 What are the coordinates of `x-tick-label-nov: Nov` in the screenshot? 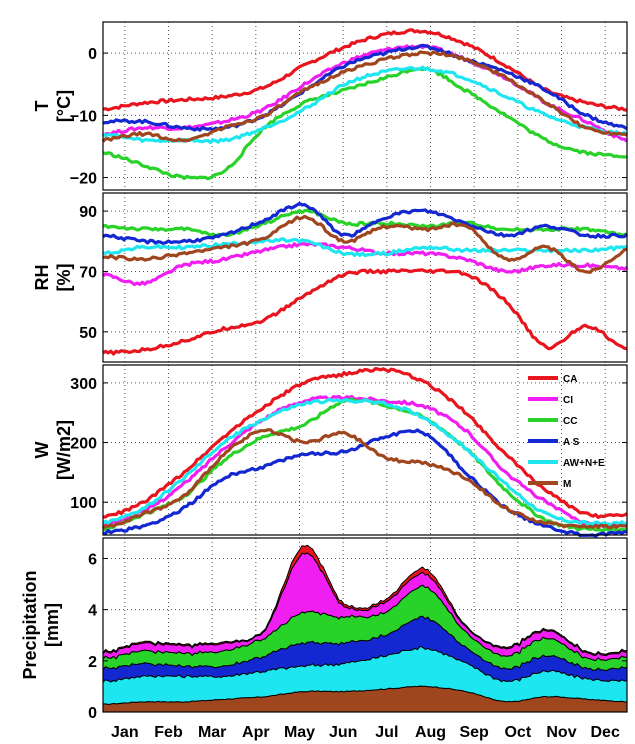 It's located at (561, 732).